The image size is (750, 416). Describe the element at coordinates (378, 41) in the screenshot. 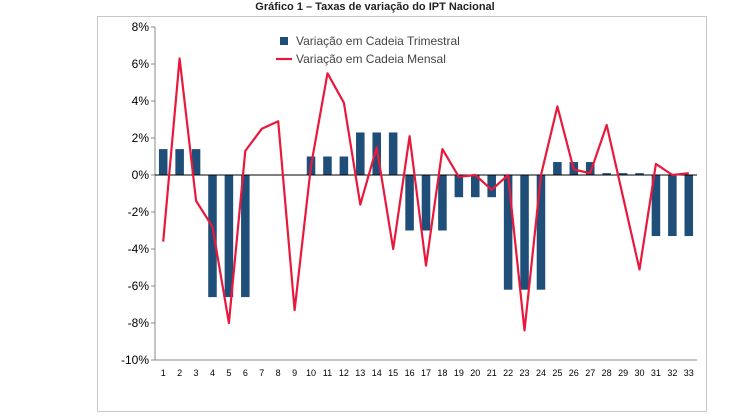

I see `legend-label-trimestral: Variação em Cadeia Trimestral` at that location.